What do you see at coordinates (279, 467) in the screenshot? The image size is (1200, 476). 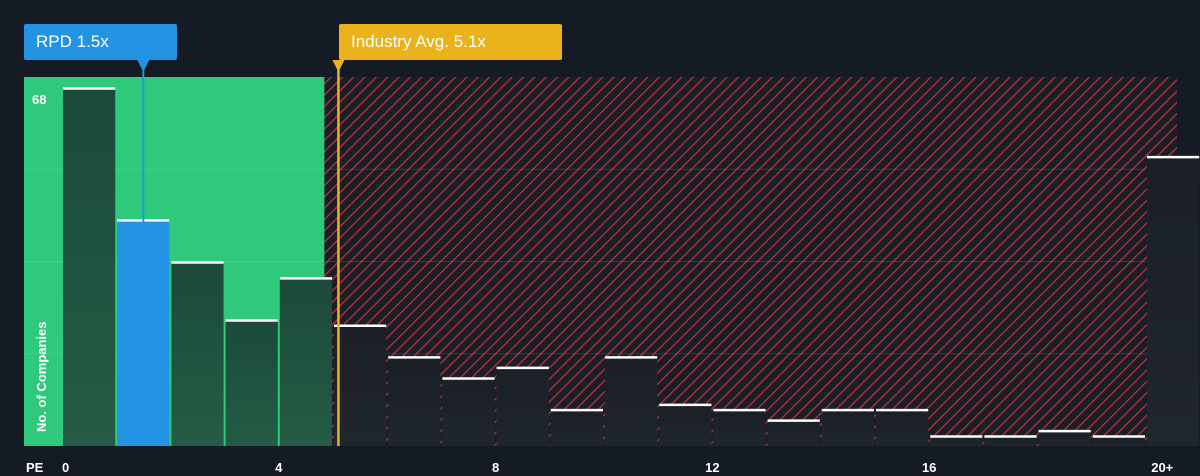 I see `x-tick-label-4: 4` at bounding box center [279, 467].